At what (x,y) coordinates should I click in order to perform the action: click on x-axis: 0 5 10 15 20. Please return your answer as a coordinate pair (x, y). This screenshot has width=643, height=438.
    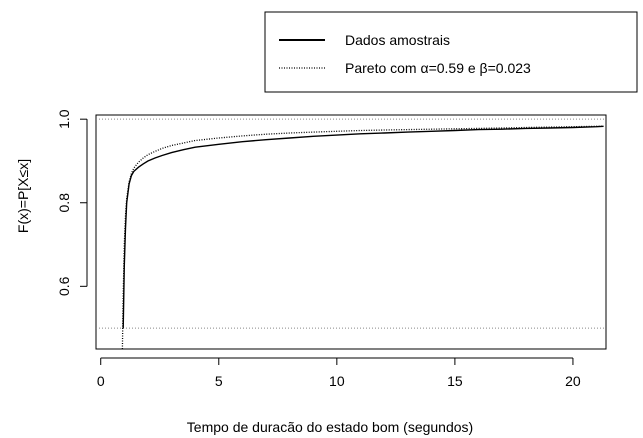
    Looking at the image, I should click on (339, 373).